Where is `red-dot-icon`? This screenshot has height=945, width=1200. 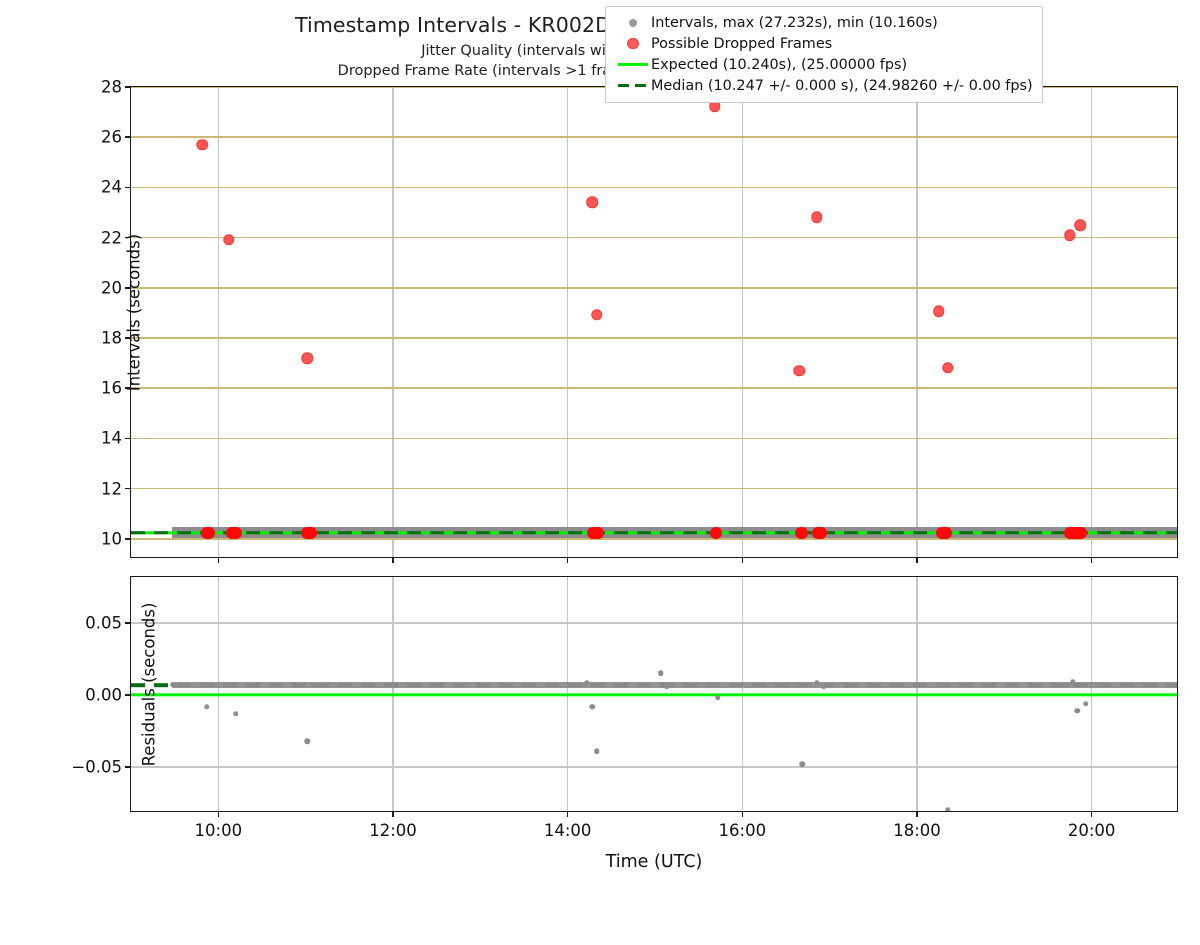
red-dot-icon is located at coordinates (633, 43).